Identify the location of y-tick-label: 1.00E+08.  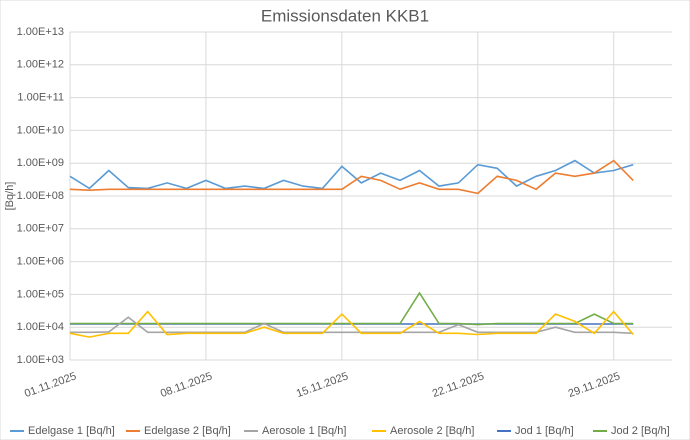
(40, 196).